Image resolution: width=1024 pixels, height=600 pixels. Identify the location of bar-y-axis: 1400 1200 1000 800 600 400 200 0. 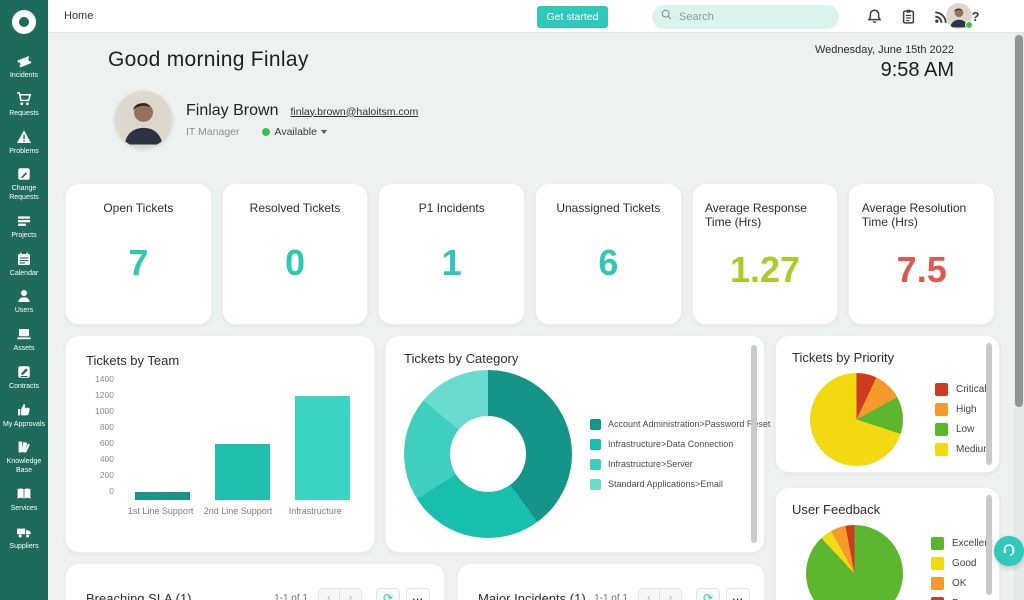
(101, 437).